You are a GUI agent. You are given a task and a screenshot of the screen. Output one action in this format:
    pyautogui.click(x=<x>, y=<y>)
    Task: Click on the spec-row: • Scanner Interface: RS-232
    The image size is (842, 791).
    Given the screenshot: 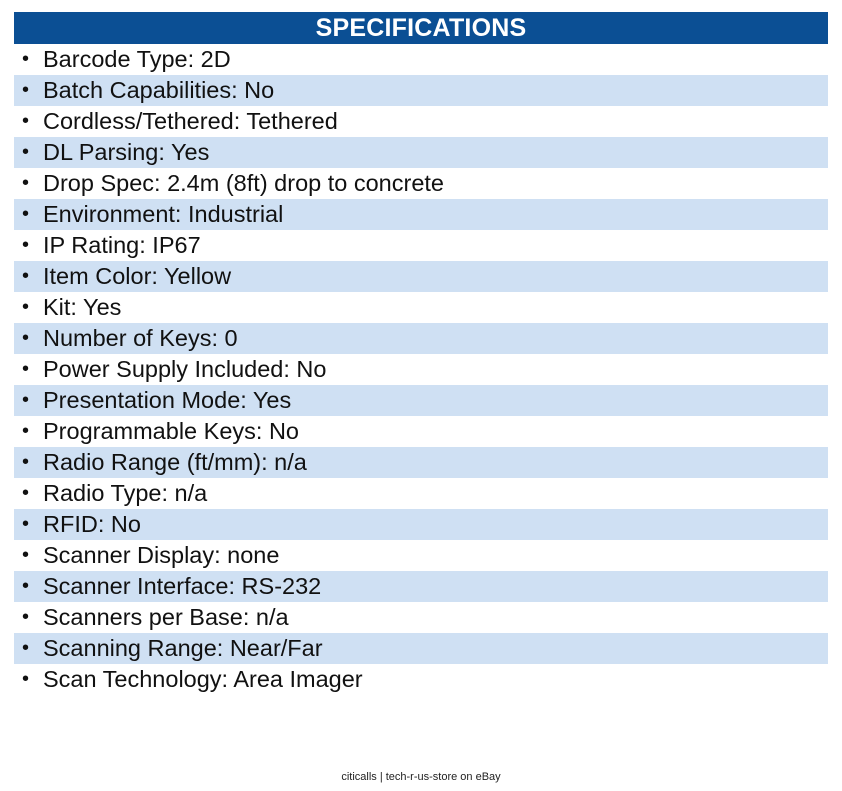 What is the action you would take?
    pyautogui.click(x=421, y=586)
    